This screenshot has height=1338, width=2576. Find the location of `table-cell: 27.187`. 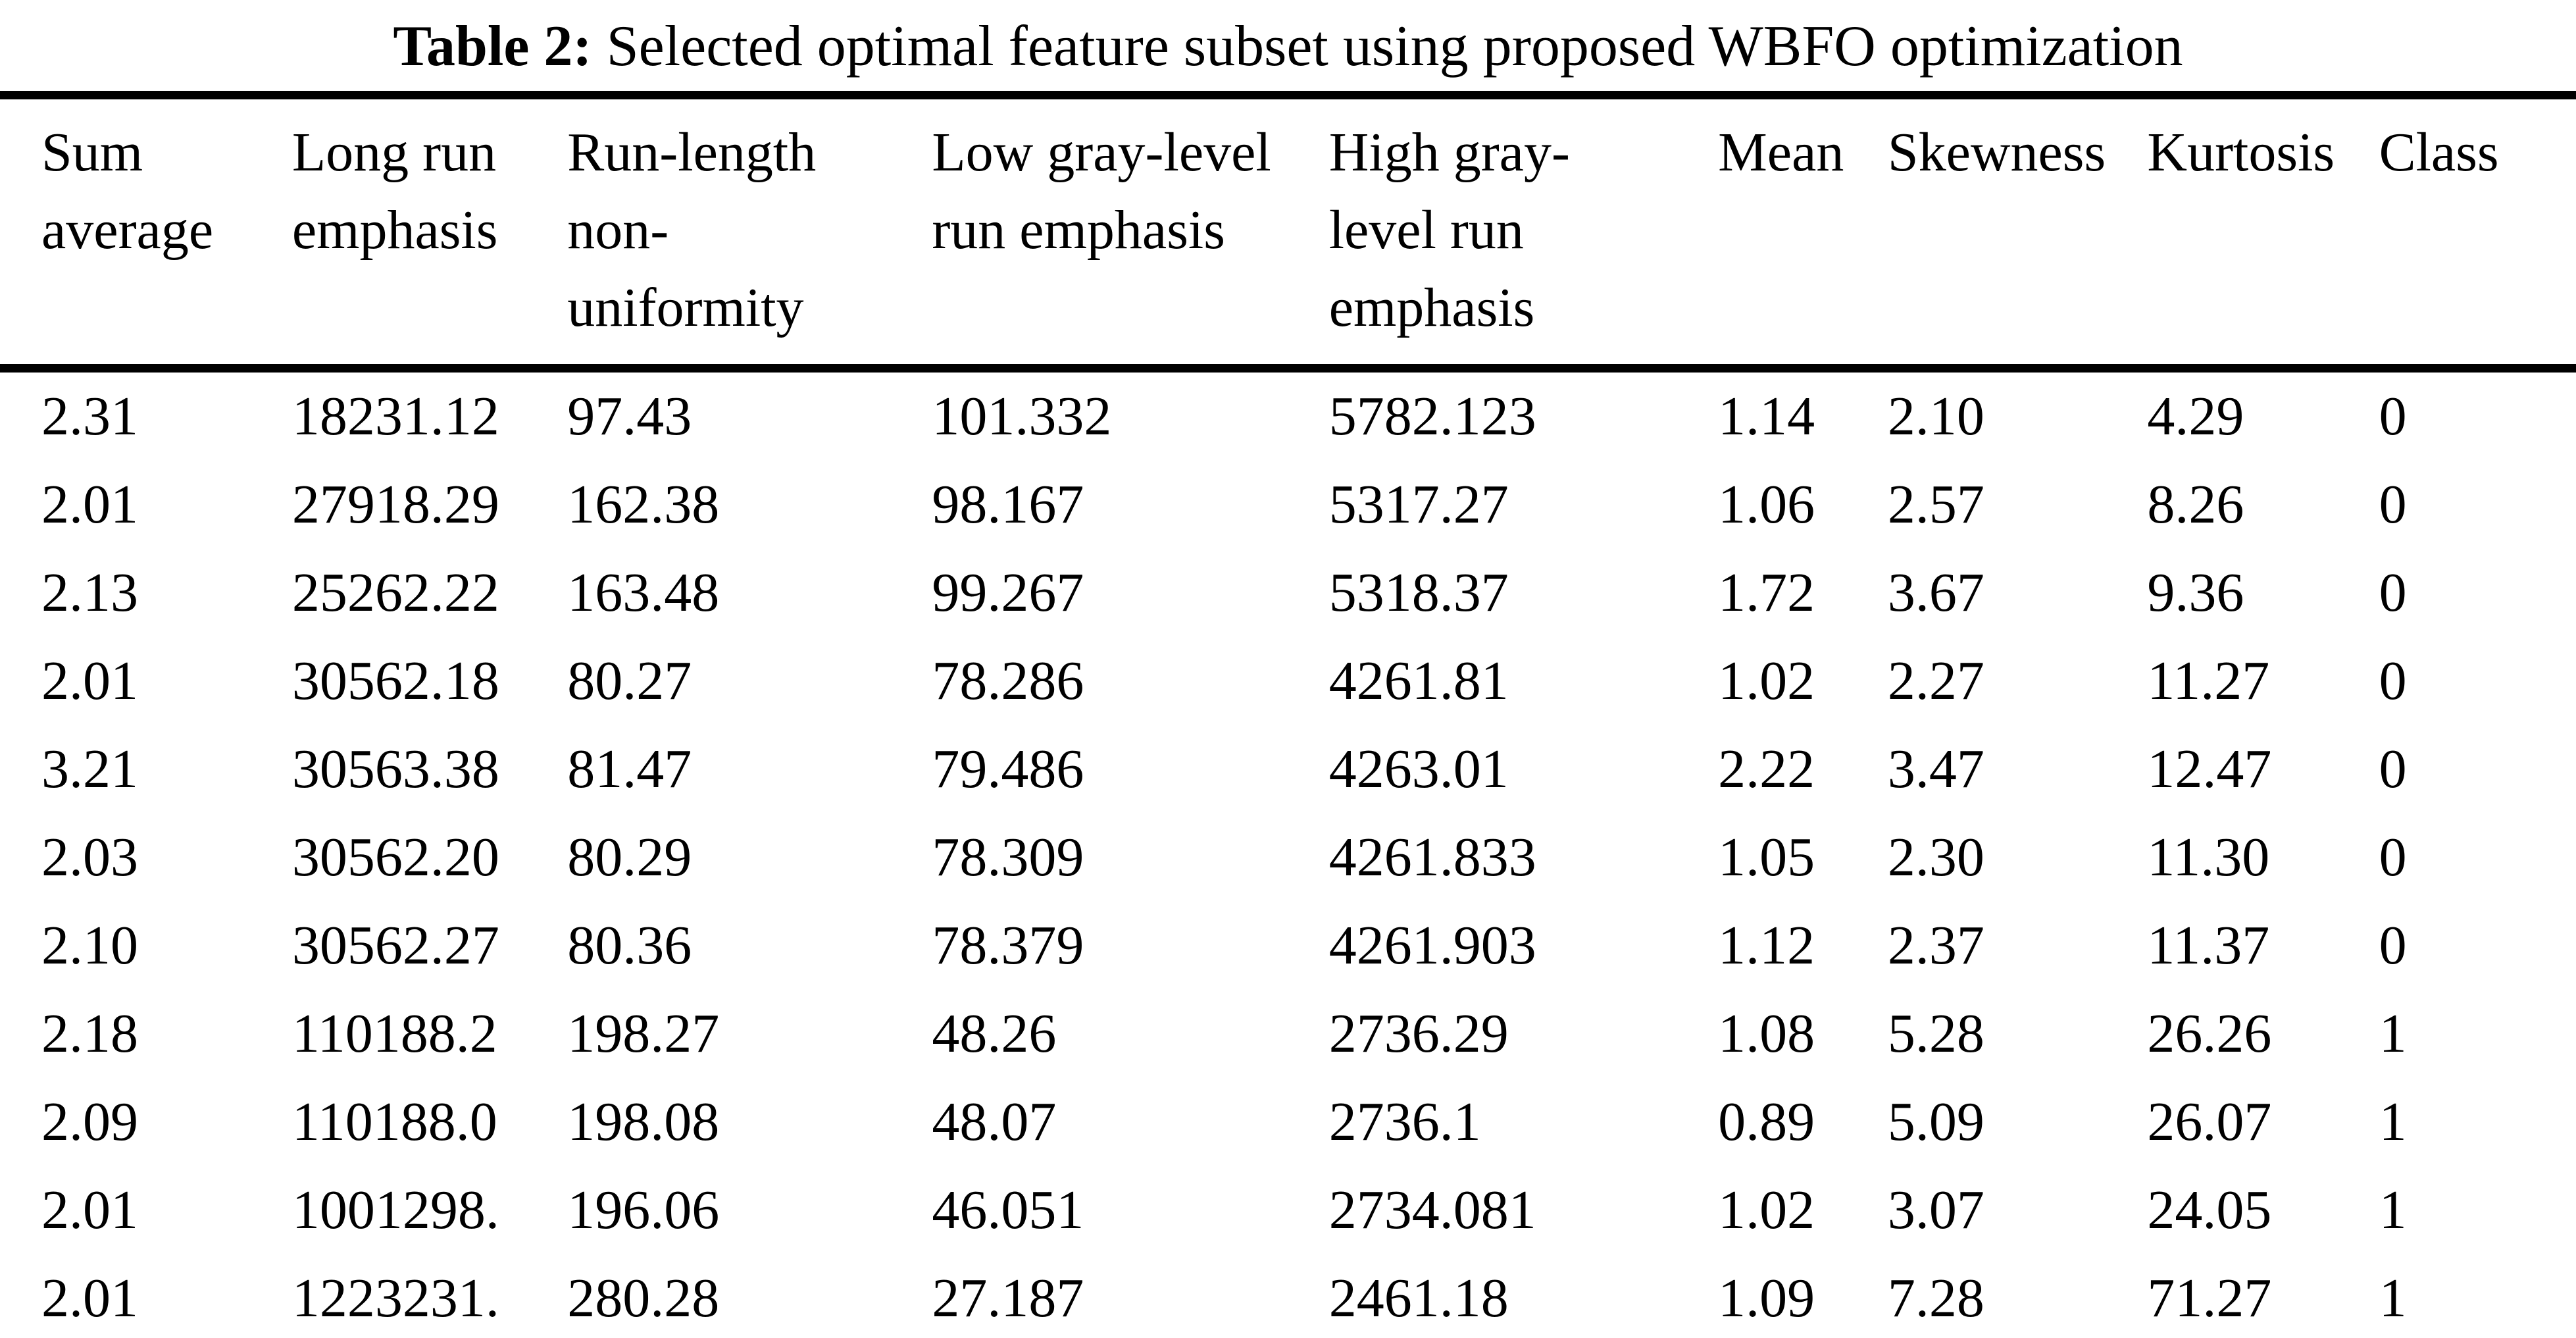

table-cell: 27.187 is located at coordinates (1008, 1298).